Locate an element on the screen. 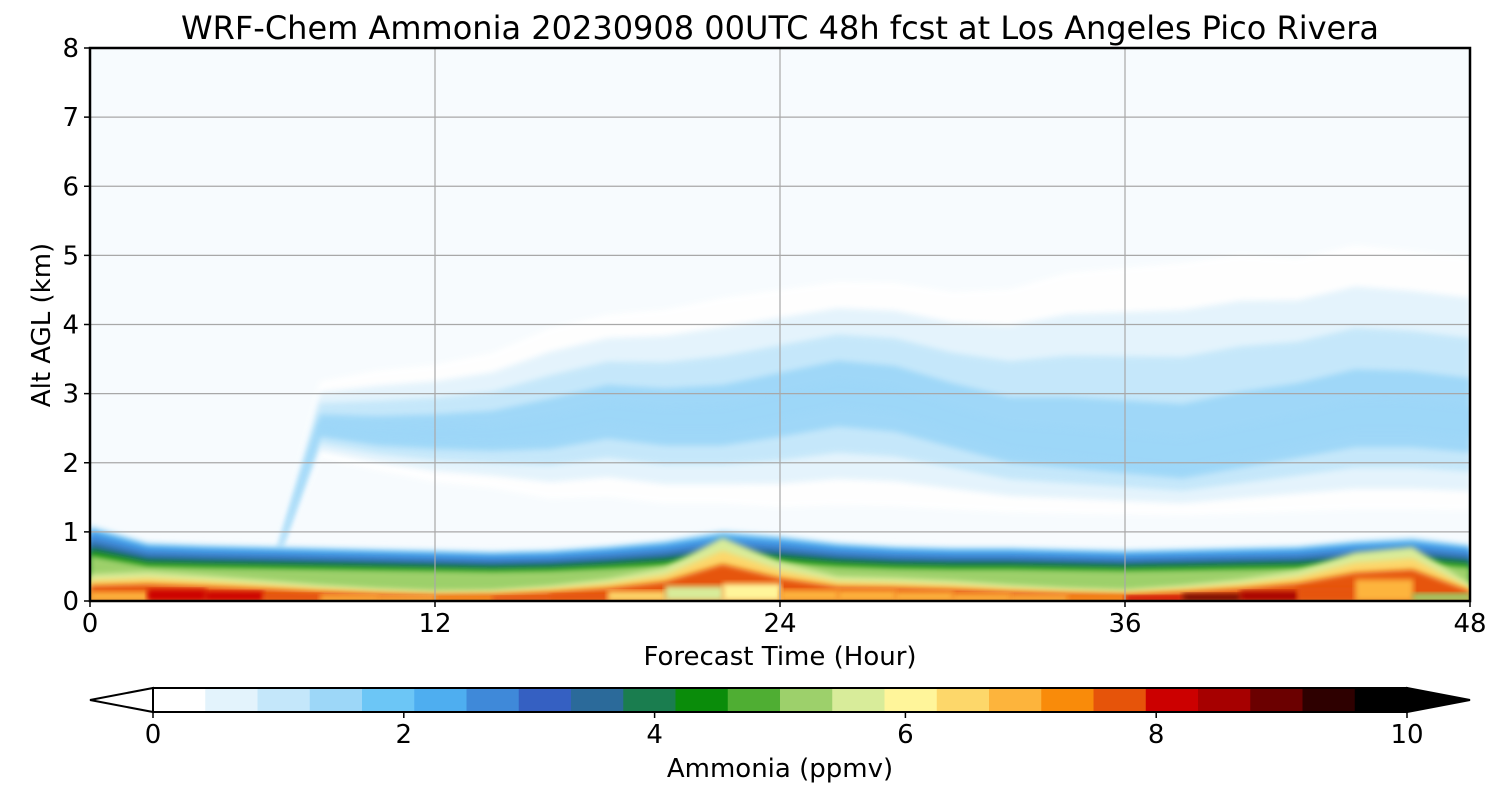 The height and width of the screenshot is (800, 1500). x-axis-ticks: 0 12 24 36 48 is located at coordinates (784, 620).